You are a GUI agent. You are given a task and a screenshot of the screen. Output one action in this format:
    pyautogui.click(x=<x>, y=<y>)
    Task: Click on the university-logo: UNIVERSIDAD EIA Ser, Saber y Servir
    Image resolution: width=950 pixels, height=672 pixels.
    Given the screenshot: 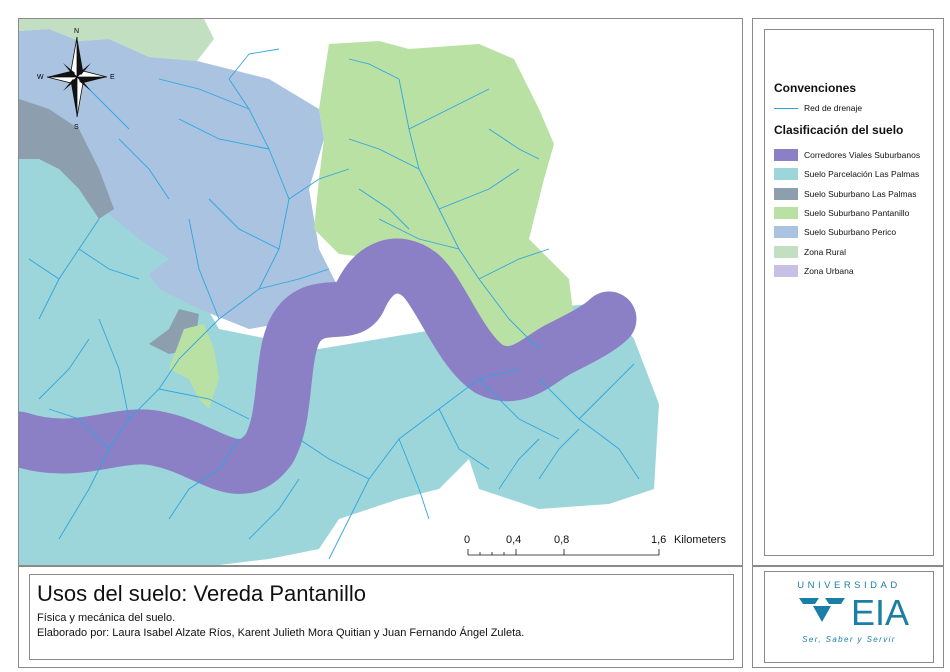 What is the action you would take?
    pyautogui.click(x=849, y=617)
    